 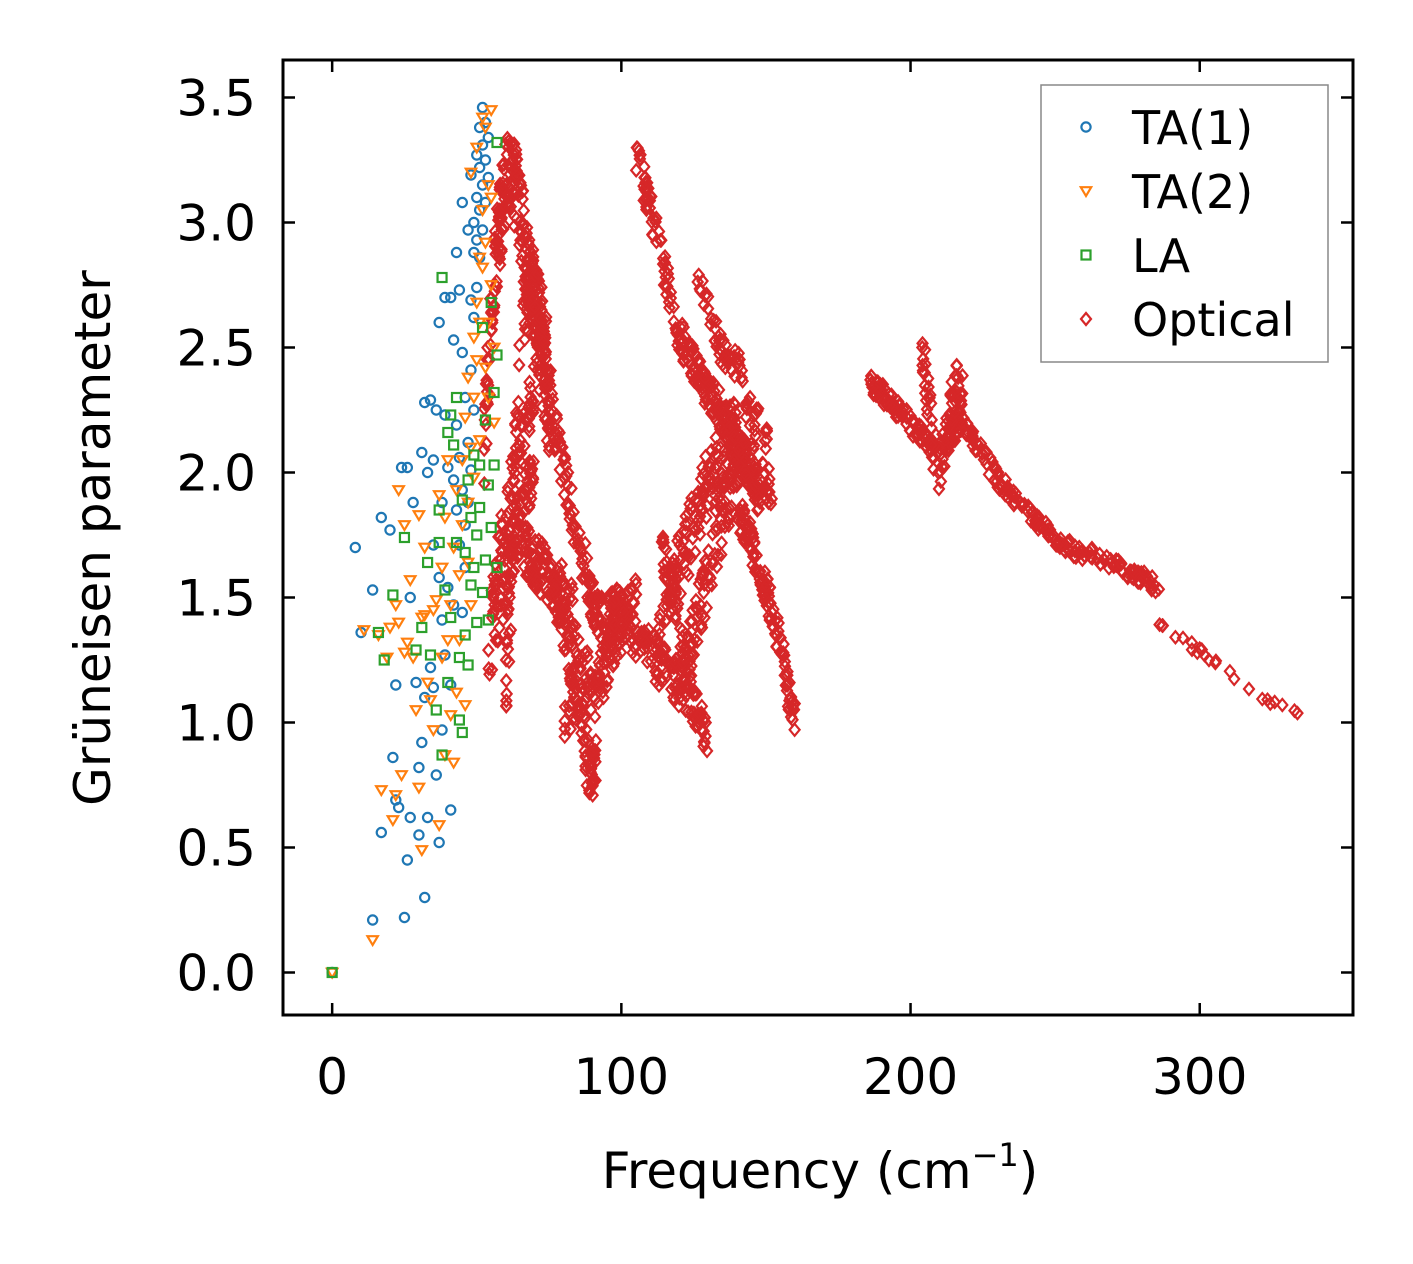 What do you see at coordinates (216, 849) in the screenshot?
I see `y-tick-label: 0.5` at bounding box center [216, 849].